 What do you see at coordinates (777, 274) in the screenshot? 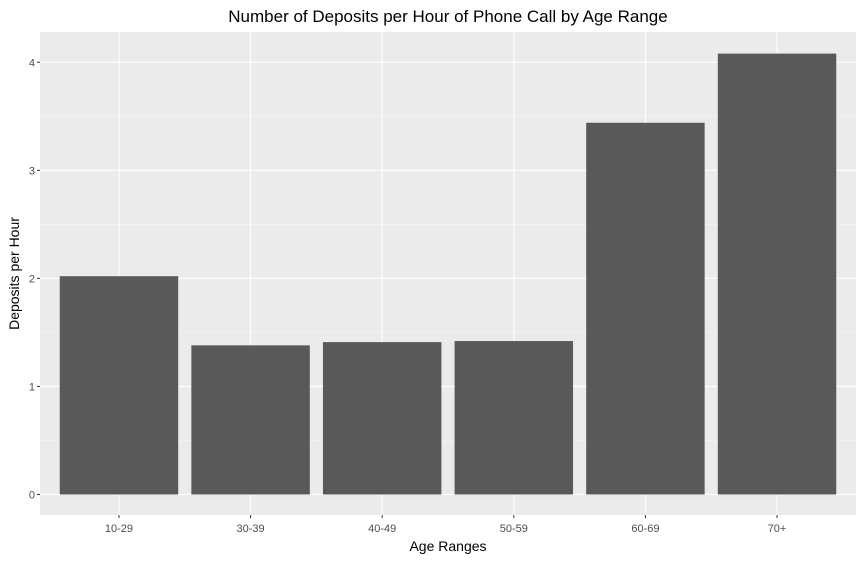
I see `bar-70+` at bounding box center [777, 274].